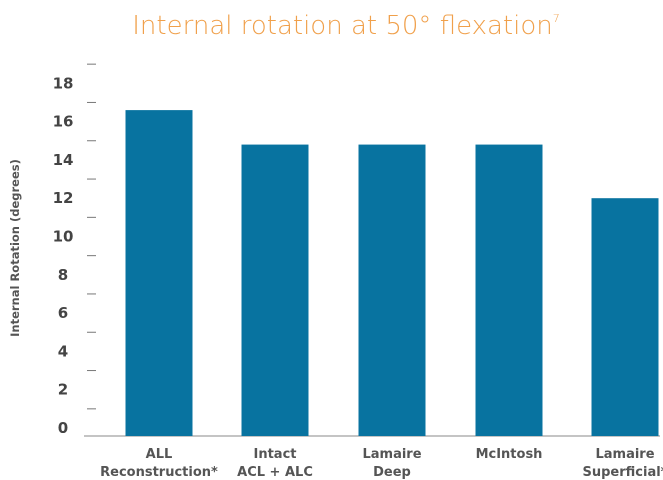 The width and height of the screenshot is (663, 480). Describe the element at coordinates (275, 463) in the screenshot. I see `x-tick-label: Intact ACL + ALC` at that location.